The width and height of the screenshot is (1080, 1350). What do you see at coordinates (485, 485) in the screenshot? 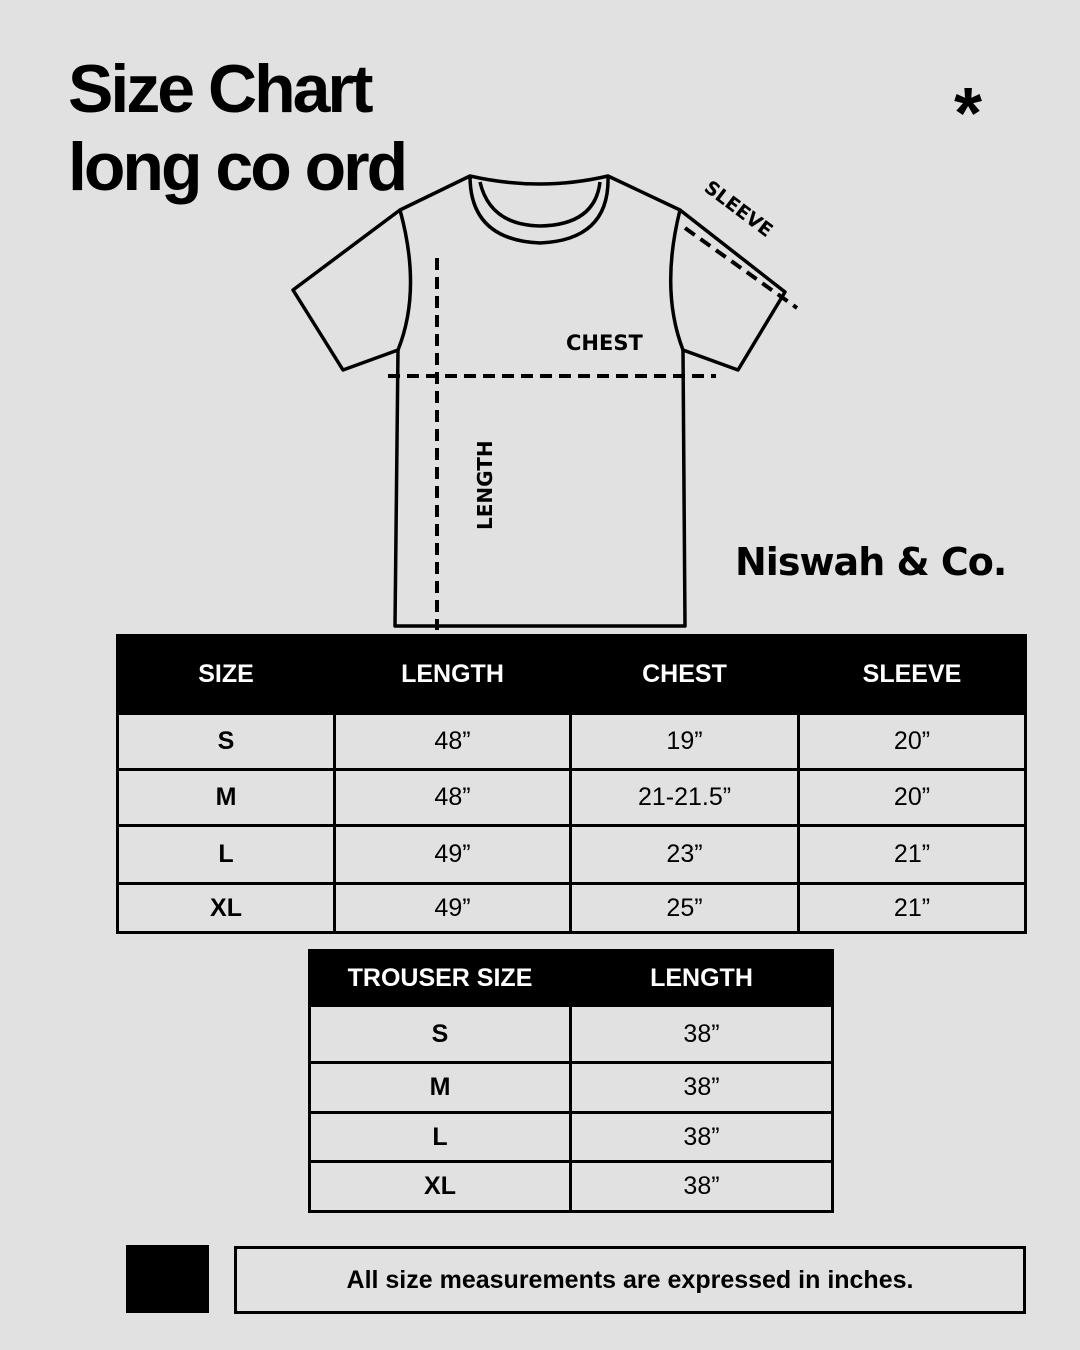
I see `length-label: LENGTH` at bounding box center [485, 485].